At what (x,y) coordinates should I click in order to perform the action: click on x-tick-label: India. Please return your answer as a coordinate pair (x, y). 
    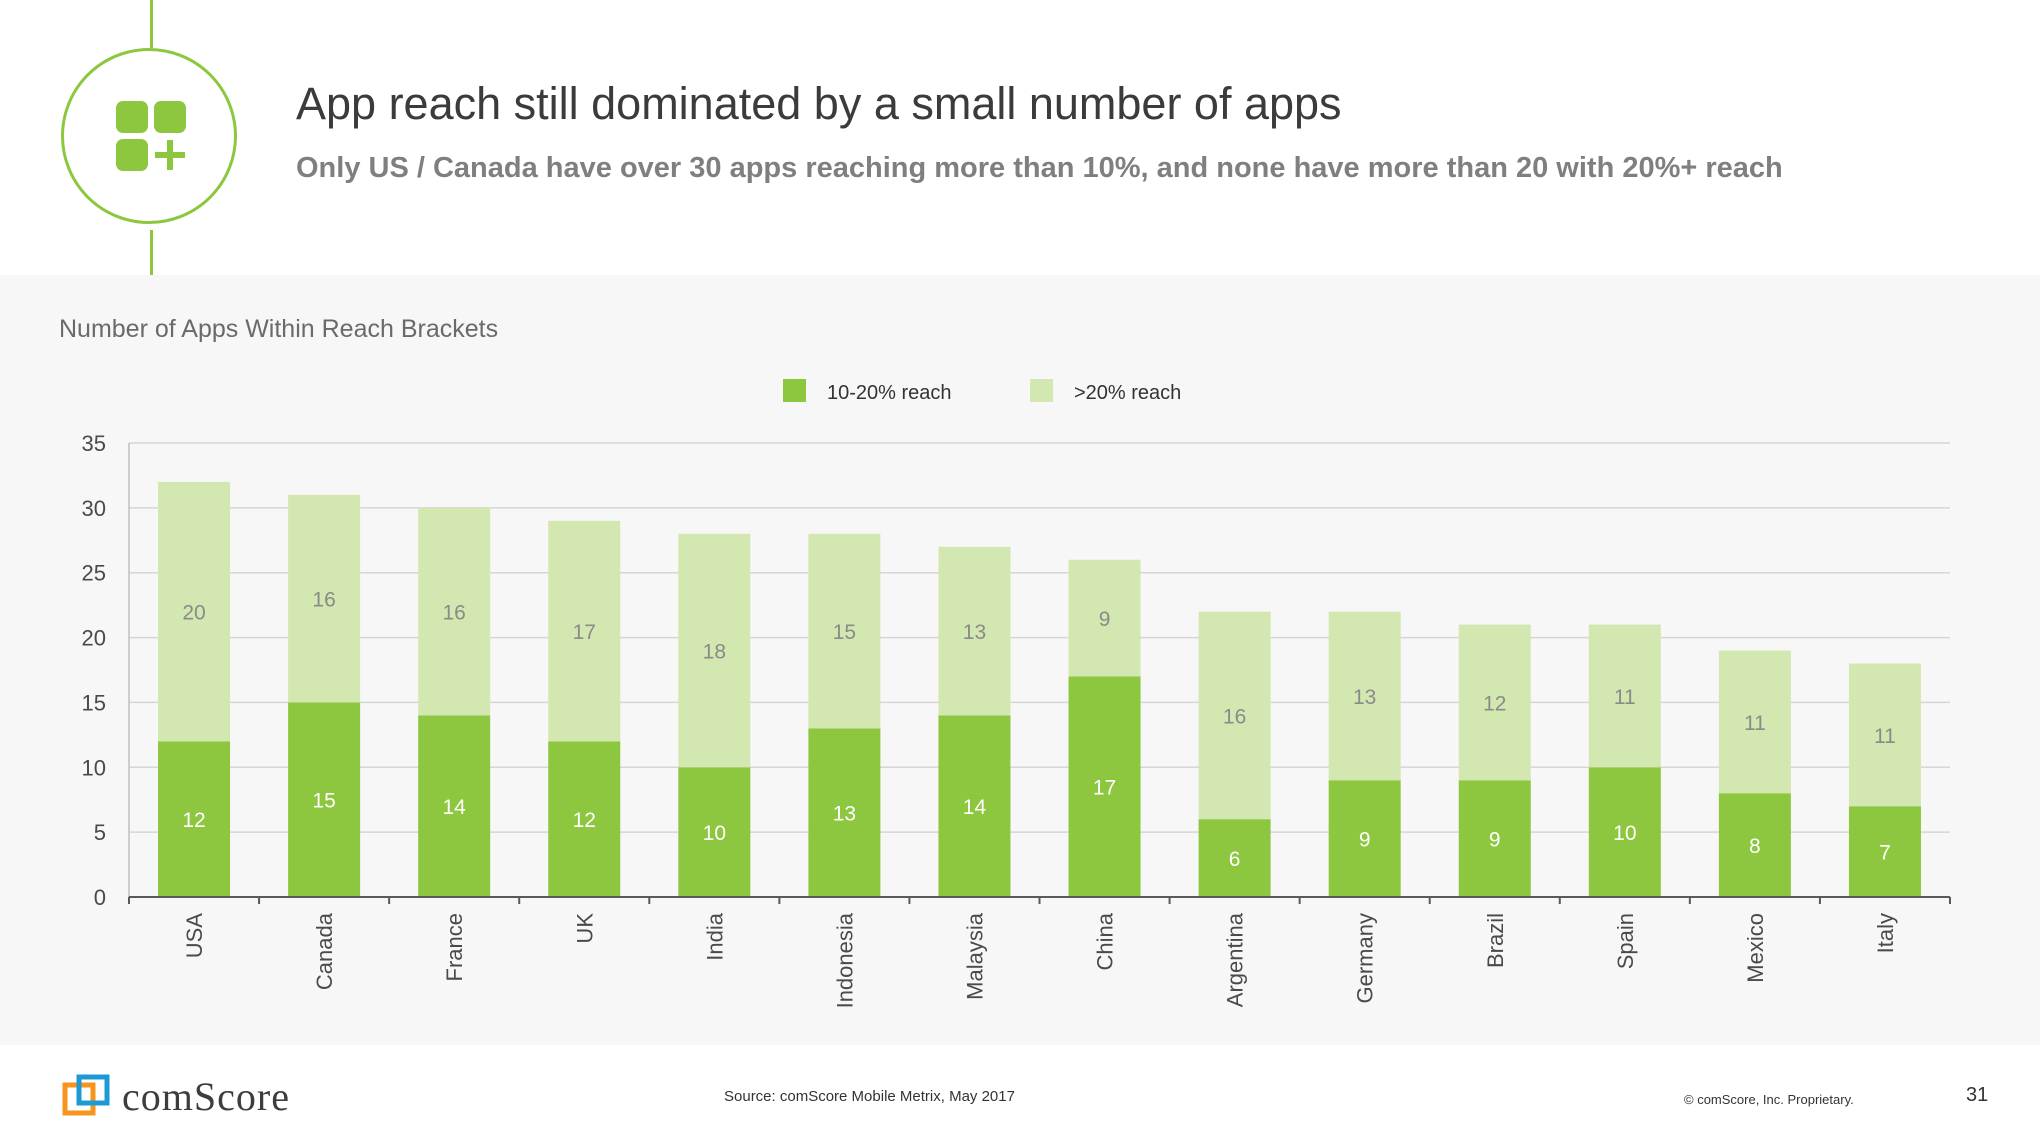
    Looking at the image, I should click on (714, 936).